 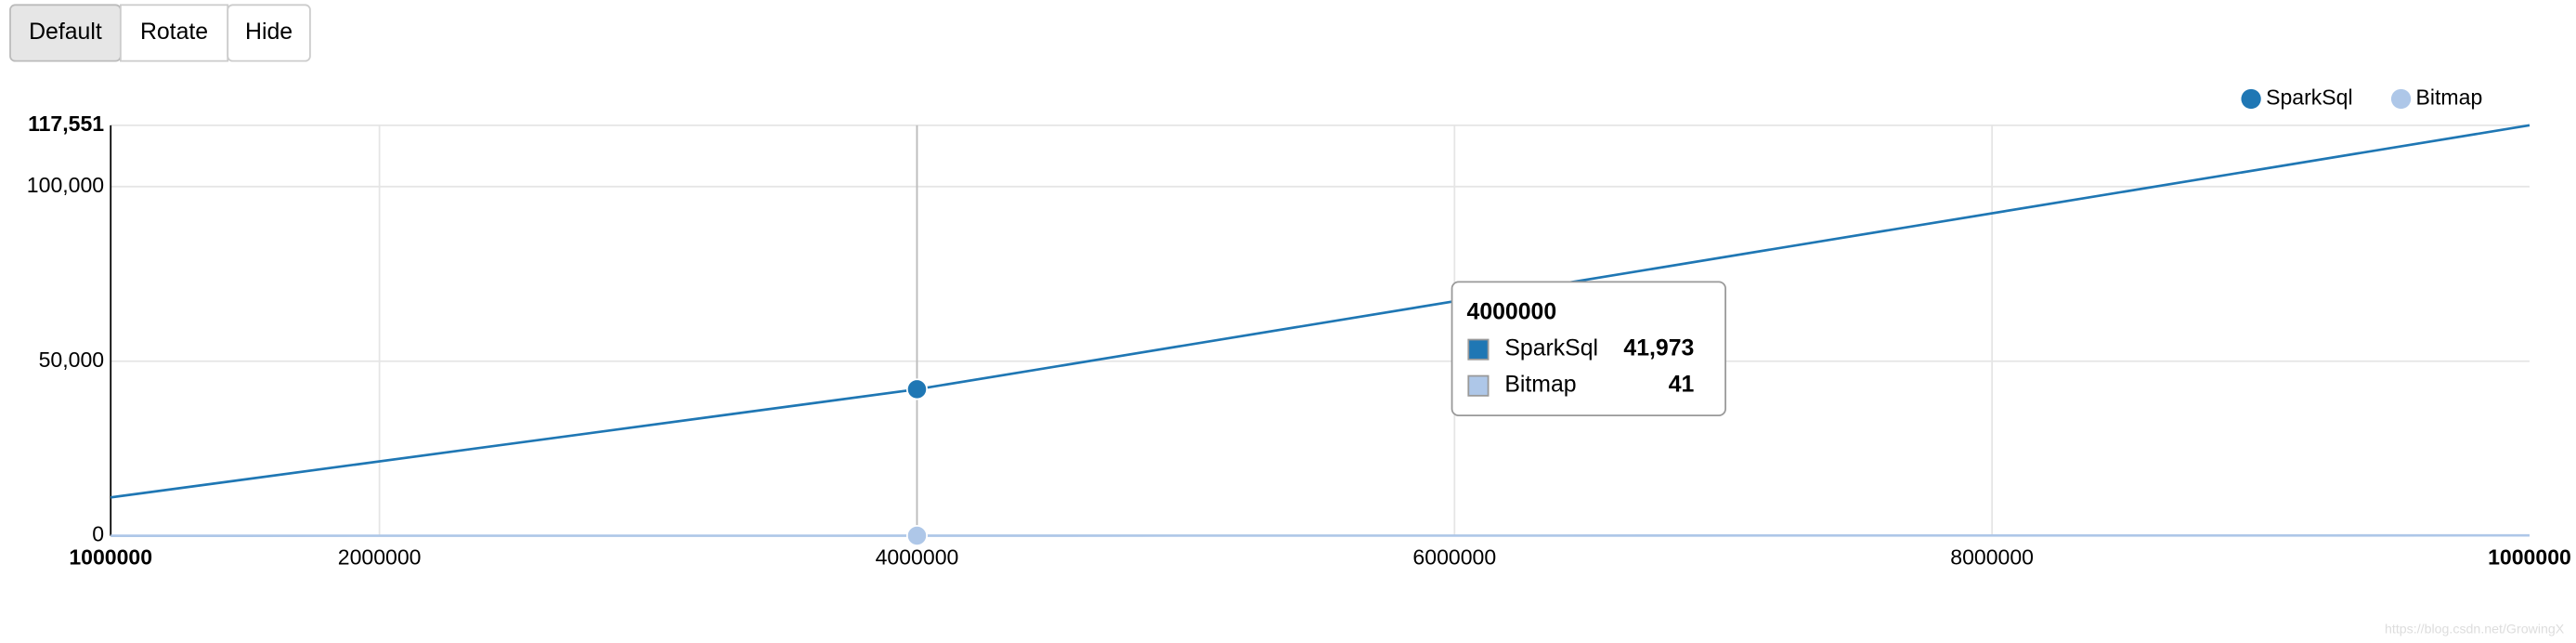 I want to click on button-label: Hide, so click(x=269, y=32).